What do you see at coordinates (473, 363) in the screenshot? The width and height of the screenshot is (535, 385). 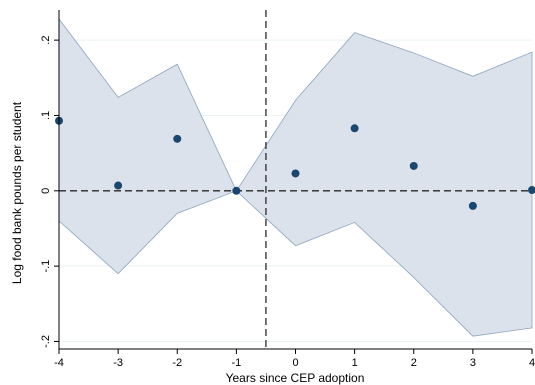 I see `x-tick-label: 3` at bounding box center [473, 363].